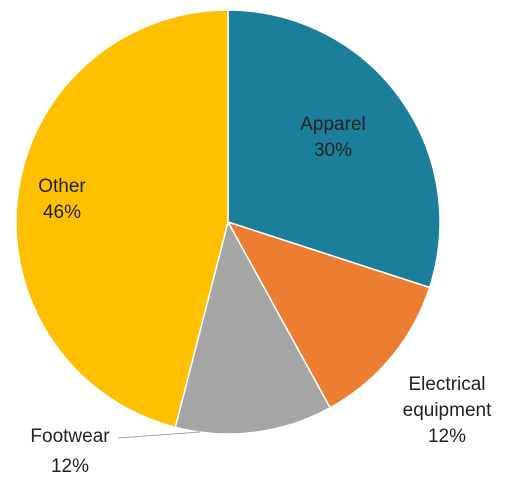 The width and height of the screenshot is (517, 487). Describe the element at coordinates (62, 186) in the screenshot. I see `category-name: Other` at that location.